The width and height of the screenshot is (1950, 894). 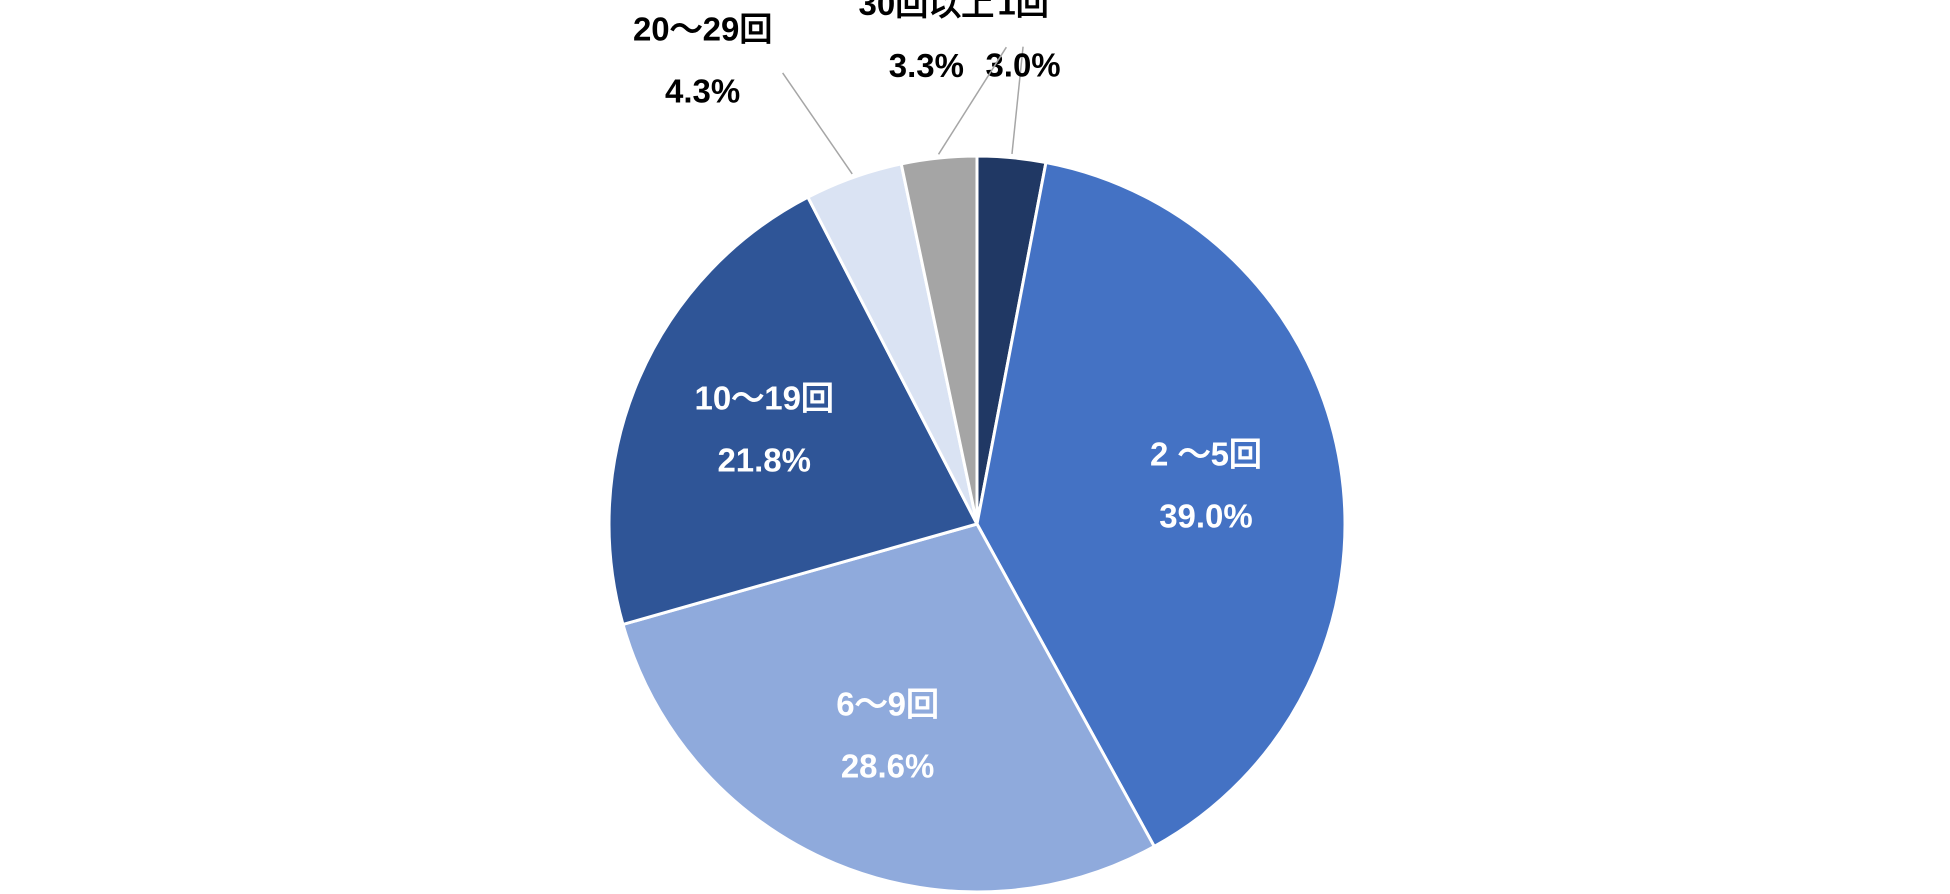 What do you see at coordinates (1206, 453) in the screenshot?
I see `slice-label: 2 ～5回` at bounding box center [1206, 453].